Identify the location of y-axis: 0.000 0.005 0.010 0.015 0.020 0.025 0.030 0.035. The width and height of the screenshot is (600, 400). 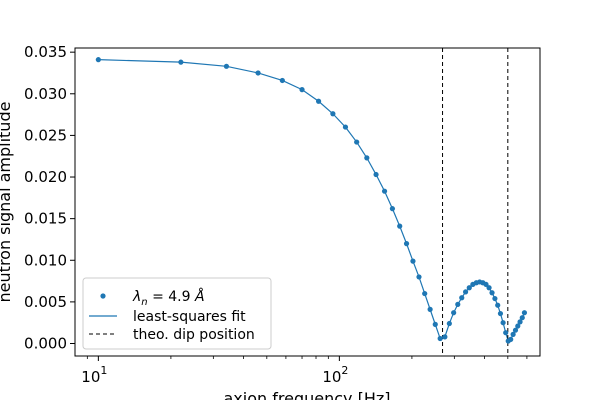
(49, 198).